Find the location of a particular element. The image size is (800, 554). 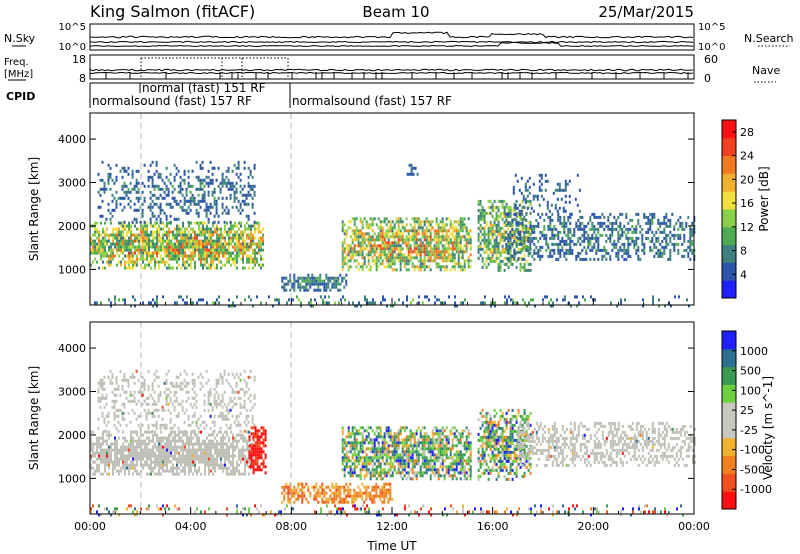

power-ylabel: Slant Range [km] is located at coordinates (34, 209).